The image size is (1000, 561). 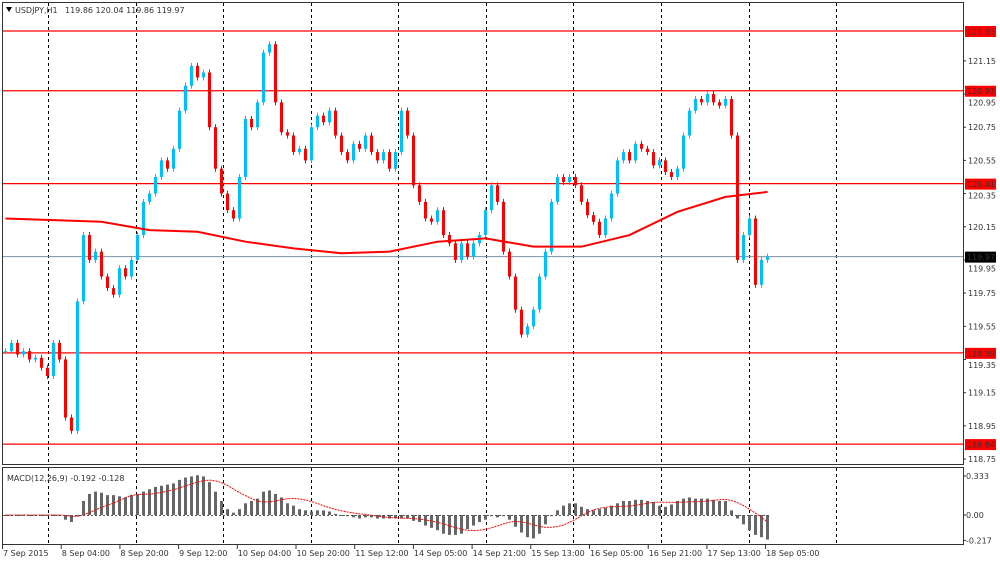 What do you see at coordinates (386, 222) in the screenshot?
I see `moving-average` at bounding box center [386, 222].